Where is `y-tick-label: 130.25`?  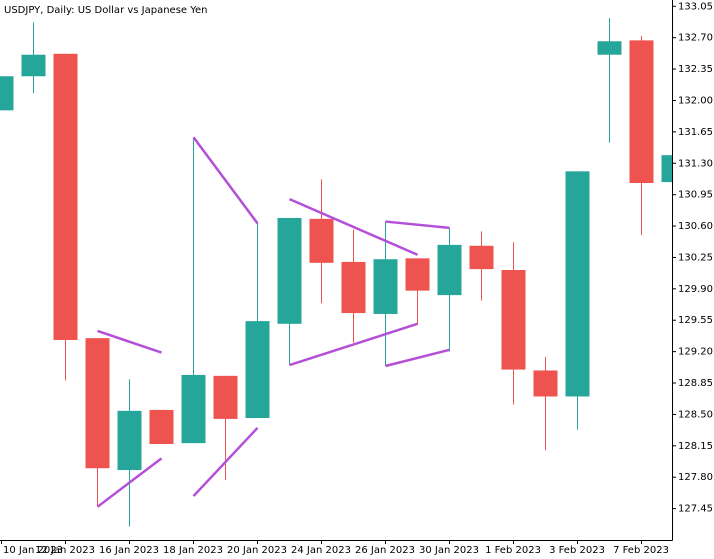 y-tick-label: 130.25 is located at coordinates (695, 257).